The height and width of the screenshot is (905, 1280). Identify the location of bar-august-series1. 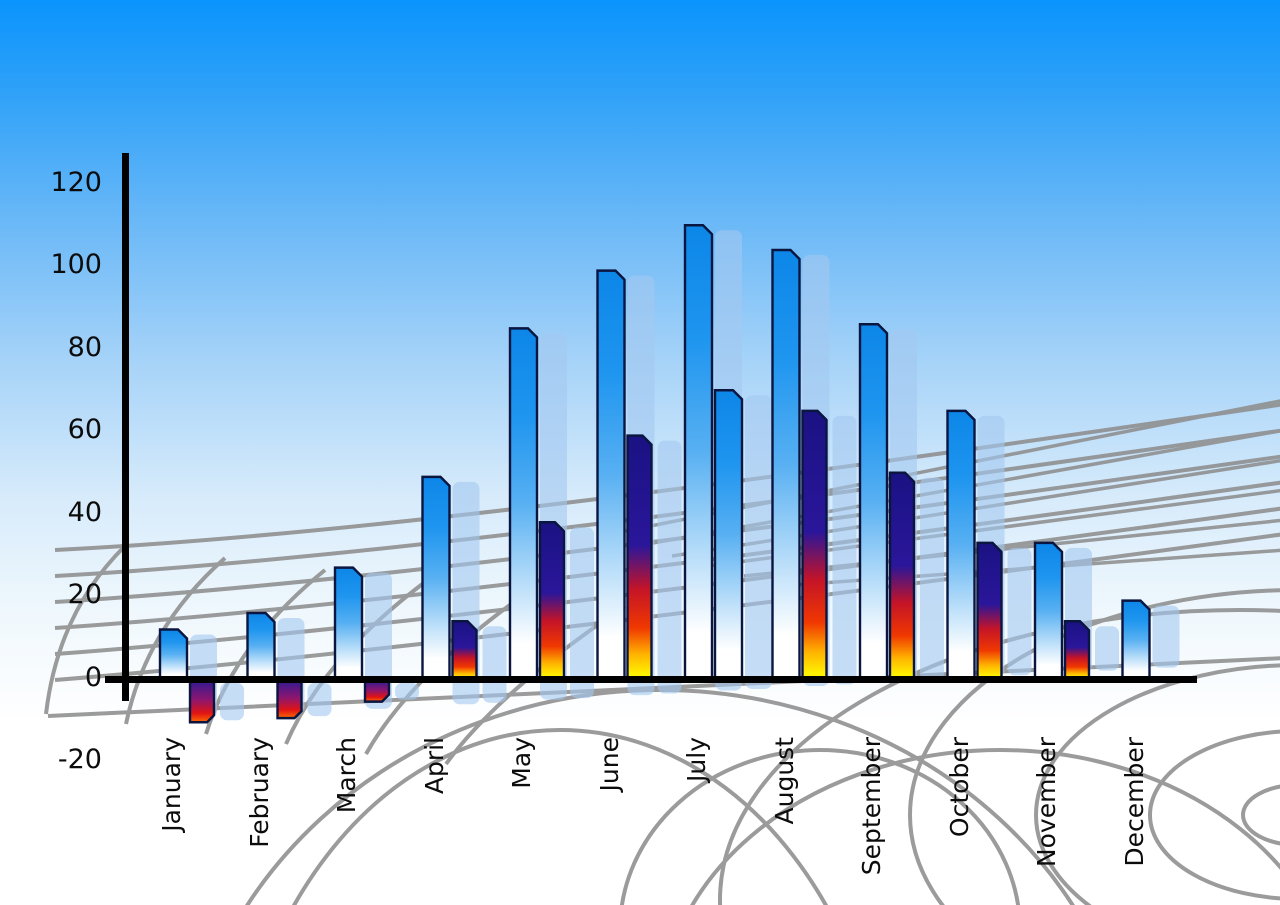
(786, 464).